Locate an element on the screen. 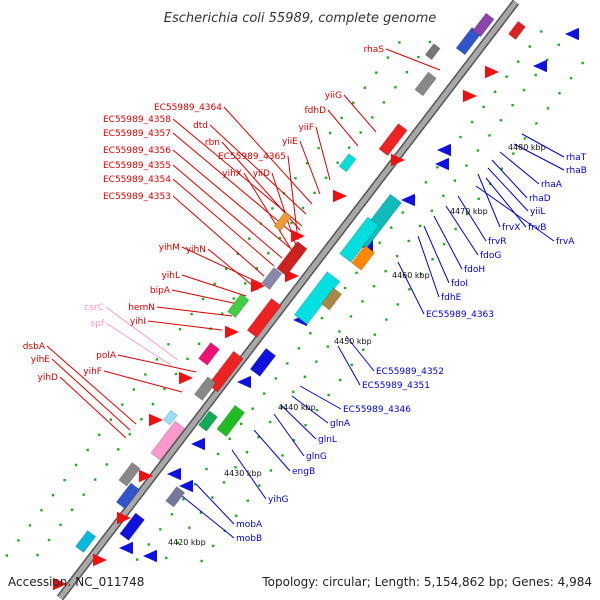 This screenshot has height=600, width=600. gene-label-ec55989-4353: EC55989_4353 is located at coordinates (137, 197).